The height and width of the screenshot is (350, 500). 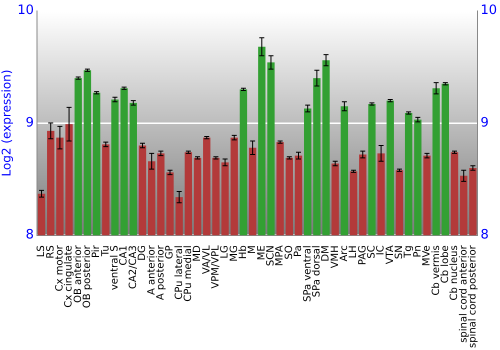 What do you see at coordinates (198, 253) in the screenshot?
I see `x-tick-label: MD` at bounding box center [198, 253].